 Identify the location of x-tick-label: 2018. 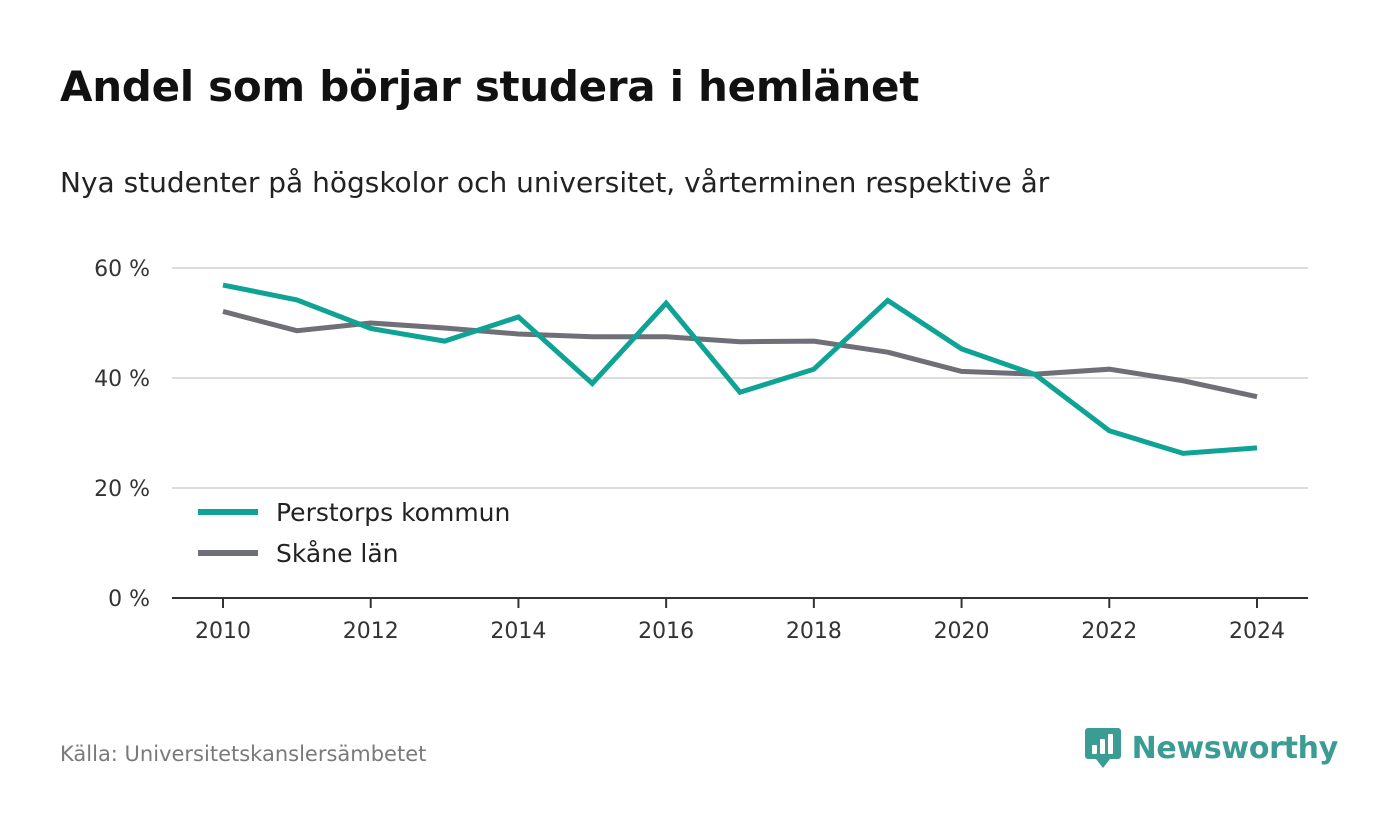
(814, 631).